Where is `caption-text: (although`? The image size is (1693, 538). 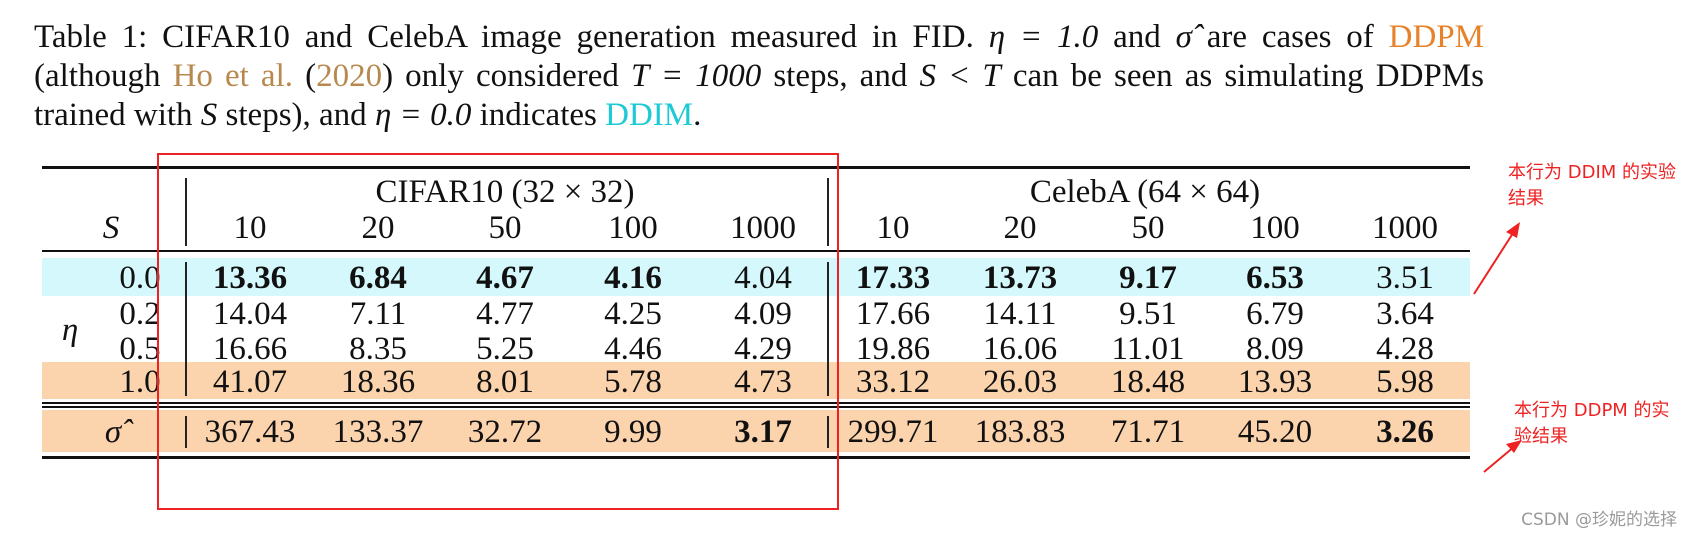 caption-text: (although is located at coordinates (103, 76).